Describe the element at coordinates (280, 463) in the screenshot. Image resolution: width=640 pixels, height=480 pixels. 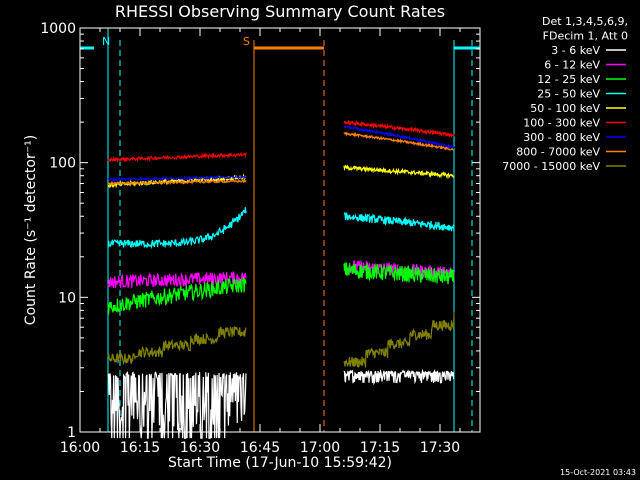
I see `x-axis-label: Start Time (17-Jun-10 15:59:42)` at that location.